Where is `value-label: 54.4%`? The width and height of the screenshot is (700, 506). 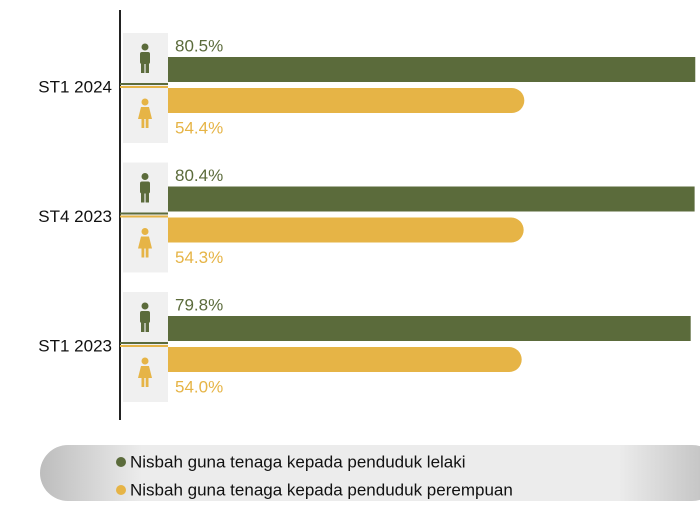
value-label: 54.4% is located at coordinates (199, 127).